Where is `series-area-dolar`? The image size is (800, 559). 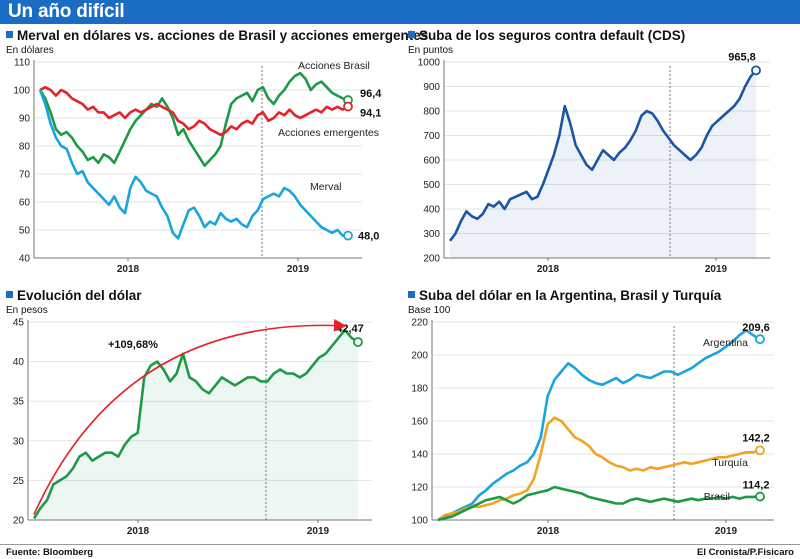 series-area-dolar is located at coordinates (196, 424).